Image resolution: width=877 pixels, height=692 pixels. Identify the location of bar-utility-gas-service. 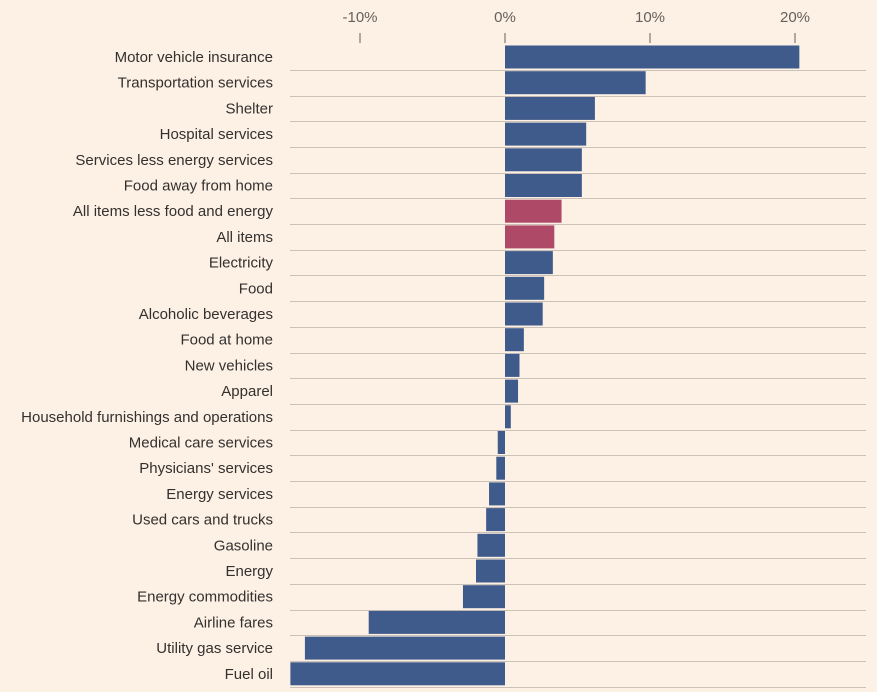
(404, 648).